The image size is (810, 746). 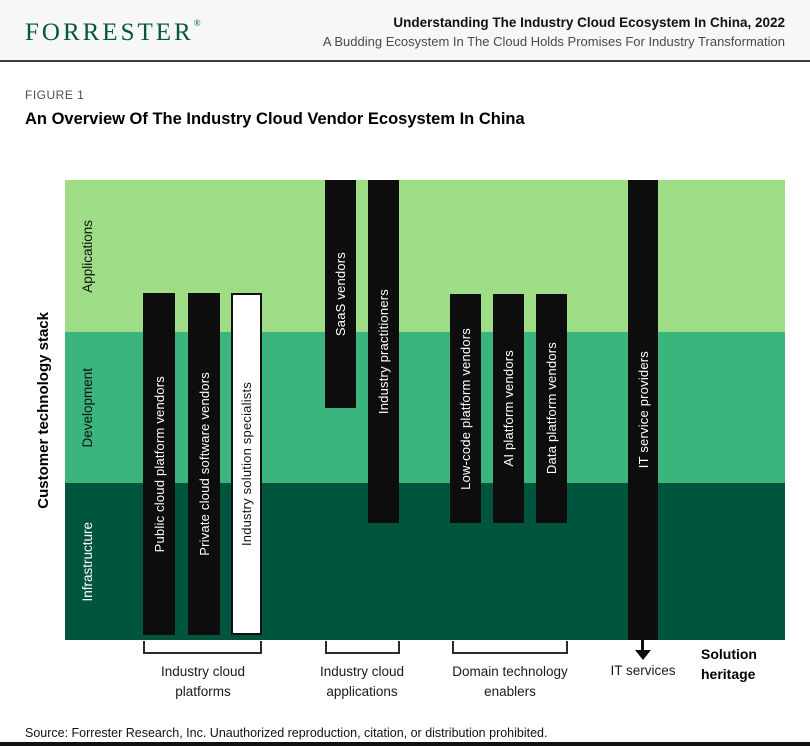 I want to click on band-label-applications: Applications, so click(x=87, y=256).